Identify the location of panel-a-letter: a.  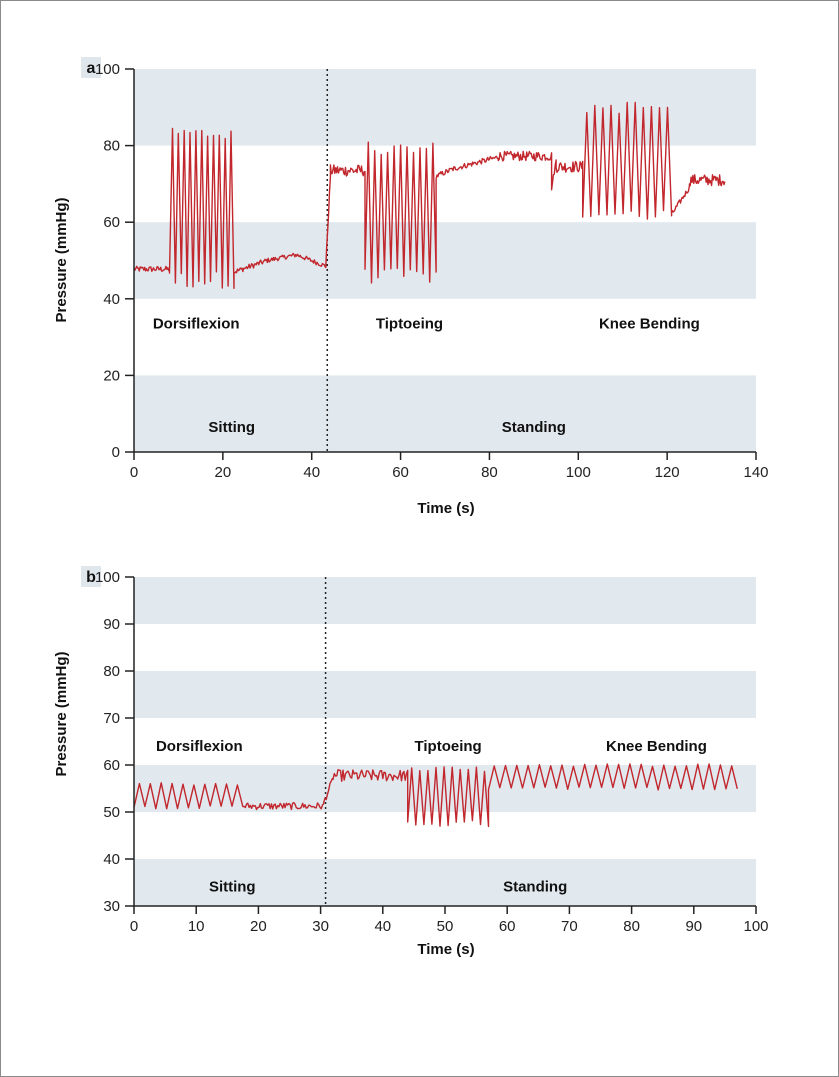
(91, 68).